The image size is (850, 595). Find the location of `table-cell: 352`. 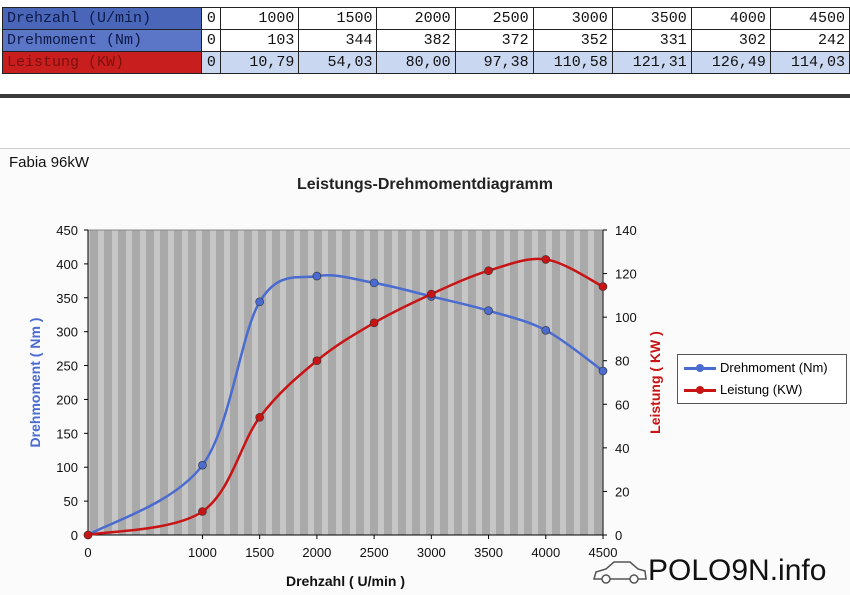

table-cell: 352 is located at coordinates (572, 40).